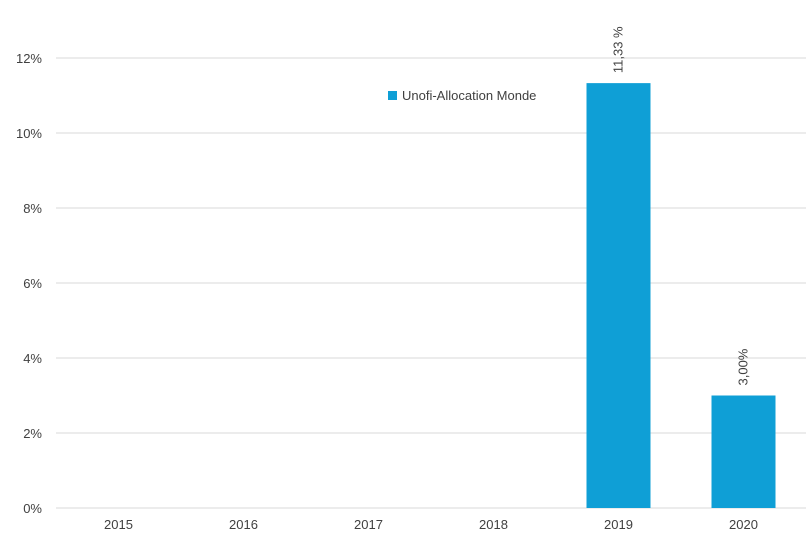  I want to click on x-axis-ticks: 2015 2016 2017 2018 2019 2020, so click(431, 524).